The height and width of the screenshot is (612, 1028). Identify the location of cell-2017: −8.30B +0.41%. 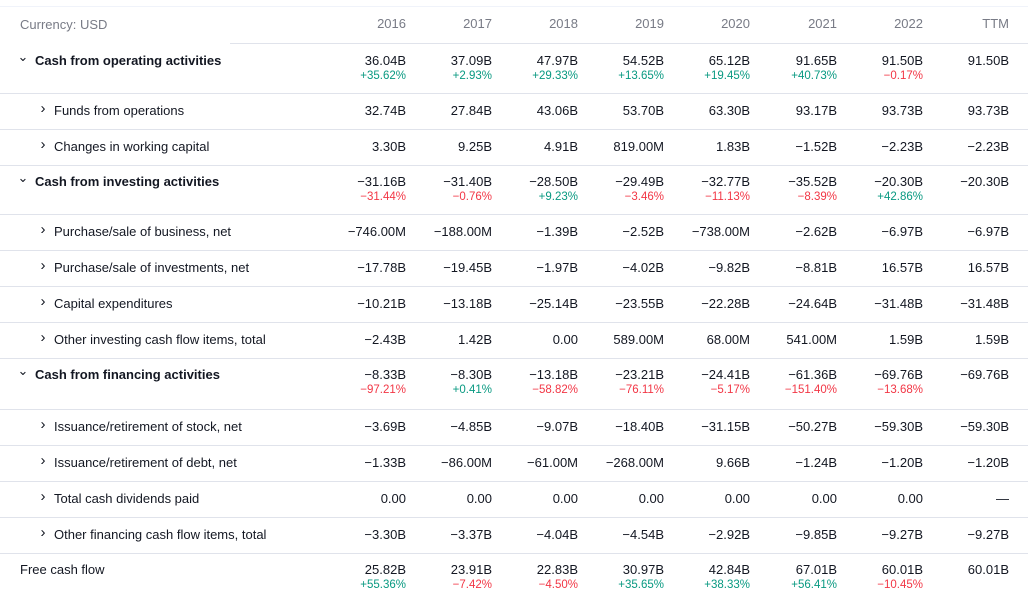
(471, 381).